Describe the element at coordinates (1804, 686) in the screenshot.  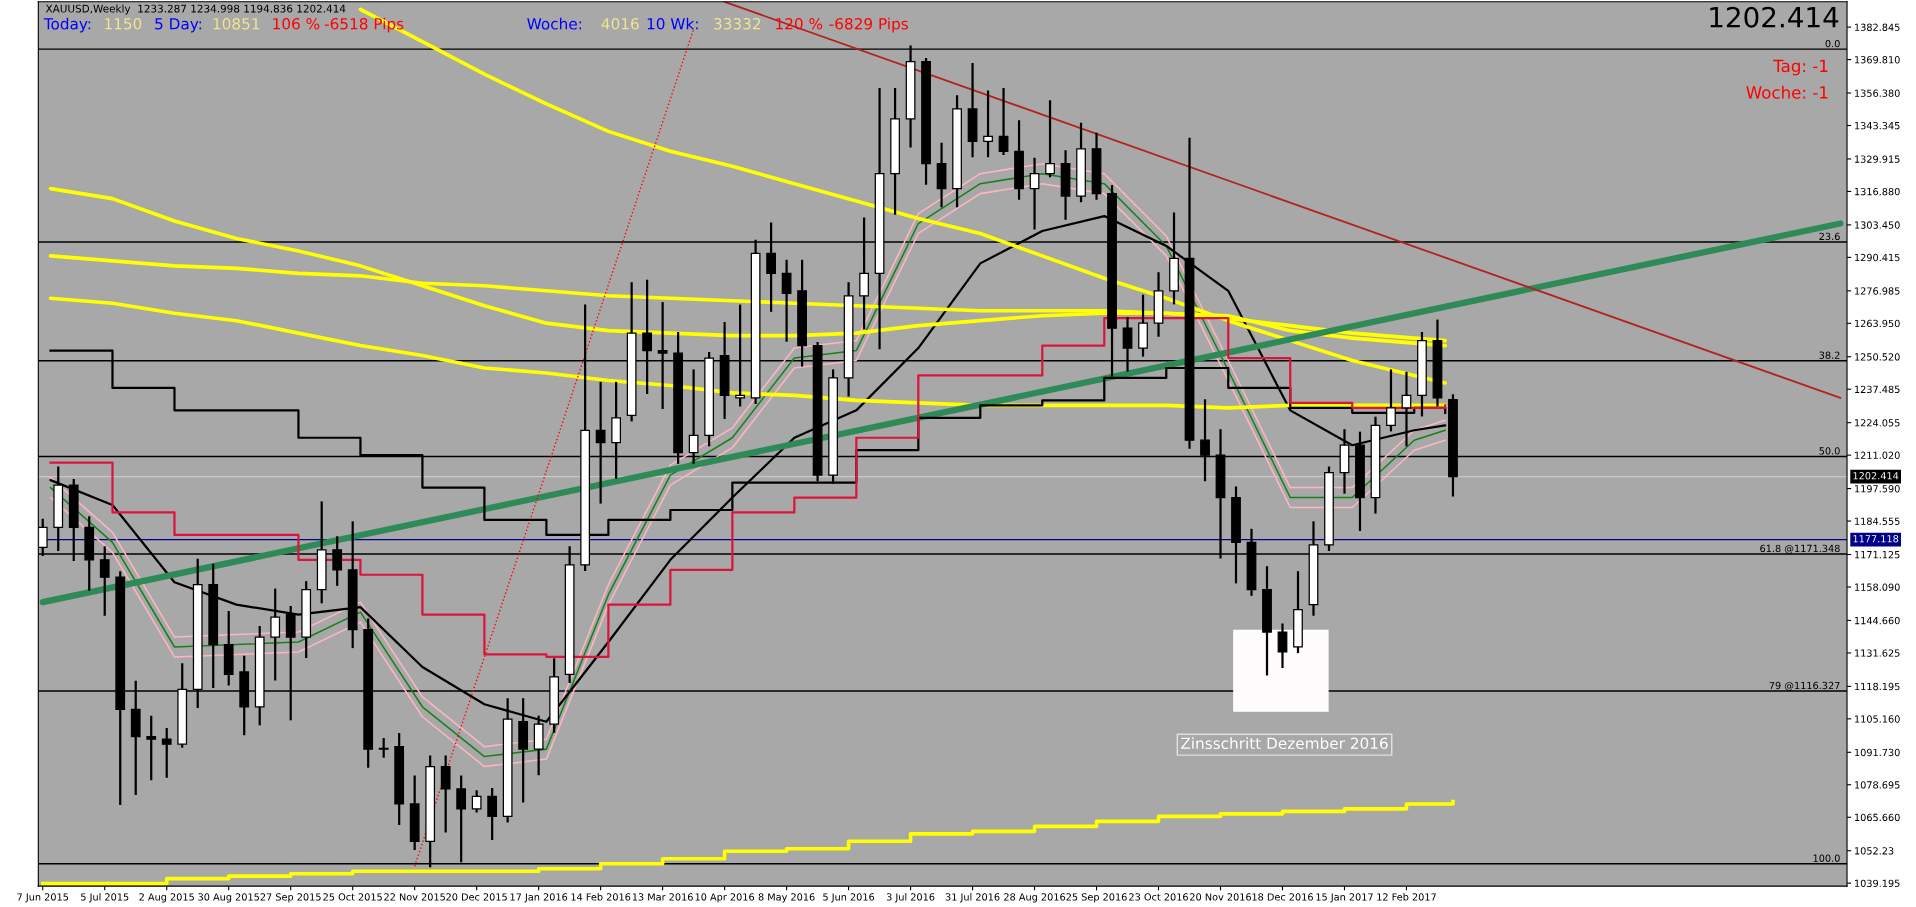
I see `annotation: 79 @1116.327` at that location.